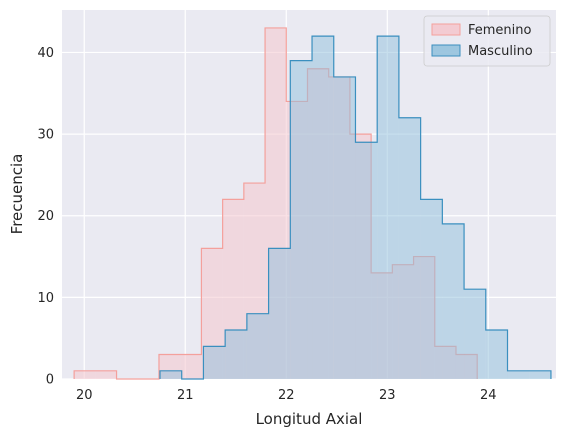 The width and height of the screenshot is (566, 437). Describe the element at coordinates (84, 395) in the screenshot. I see `x-tick-label: 20` at that location.